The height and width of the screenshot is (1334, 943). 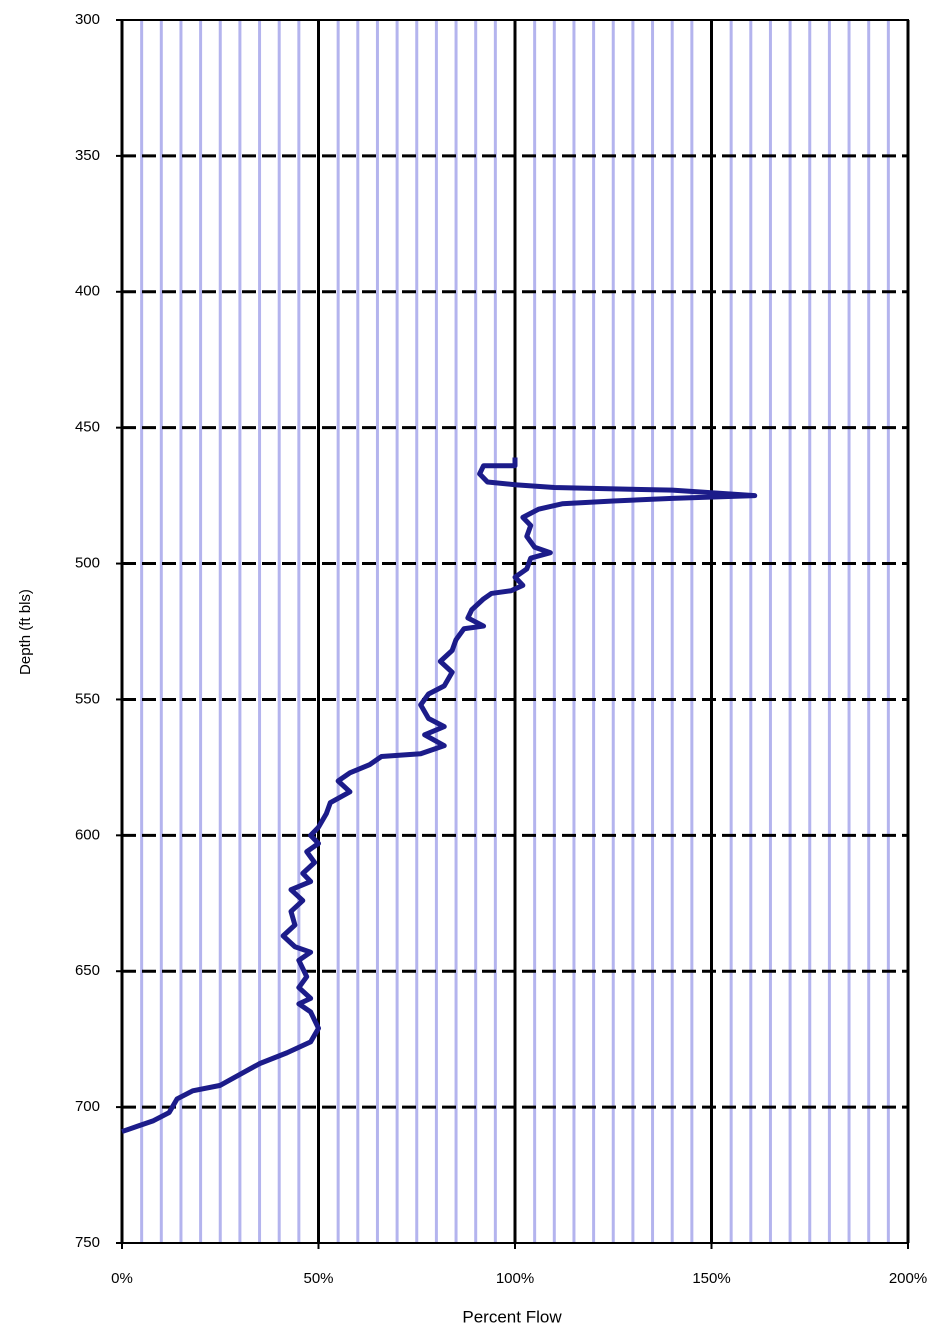 I want to click on x-tick-label: 0%, so click(x=122, y=1278).